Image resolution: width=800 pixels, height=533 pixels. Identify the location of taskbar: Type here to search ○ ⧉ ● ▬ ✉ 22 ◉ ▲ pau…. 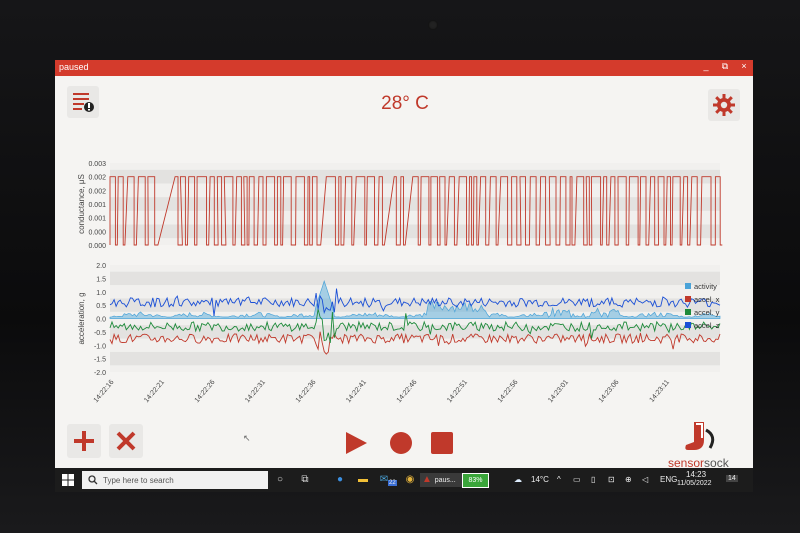
(404, 480).